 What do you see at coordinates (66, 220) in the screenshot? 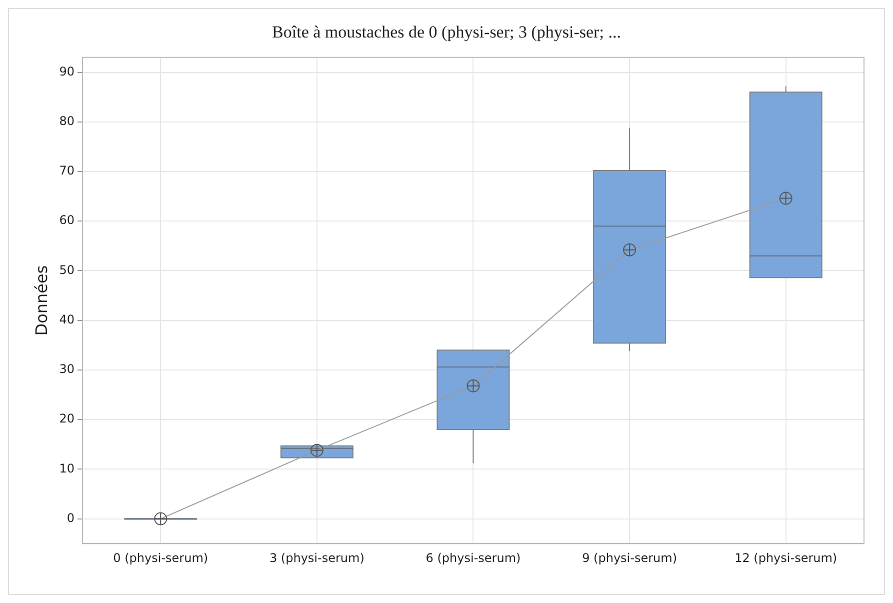
I see `y-tick-label: 60` at bounding box center [66, 220].